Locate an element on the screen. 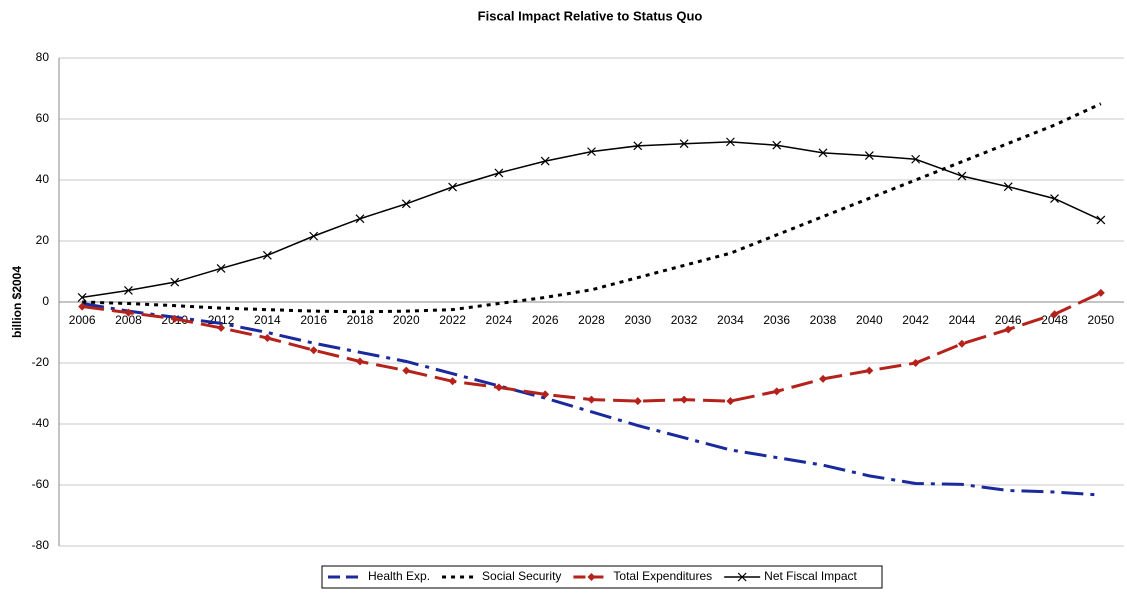 This screenshot has height=595, width=1127. legend-label: Total Expenditures is located at coordinates (662, 576).